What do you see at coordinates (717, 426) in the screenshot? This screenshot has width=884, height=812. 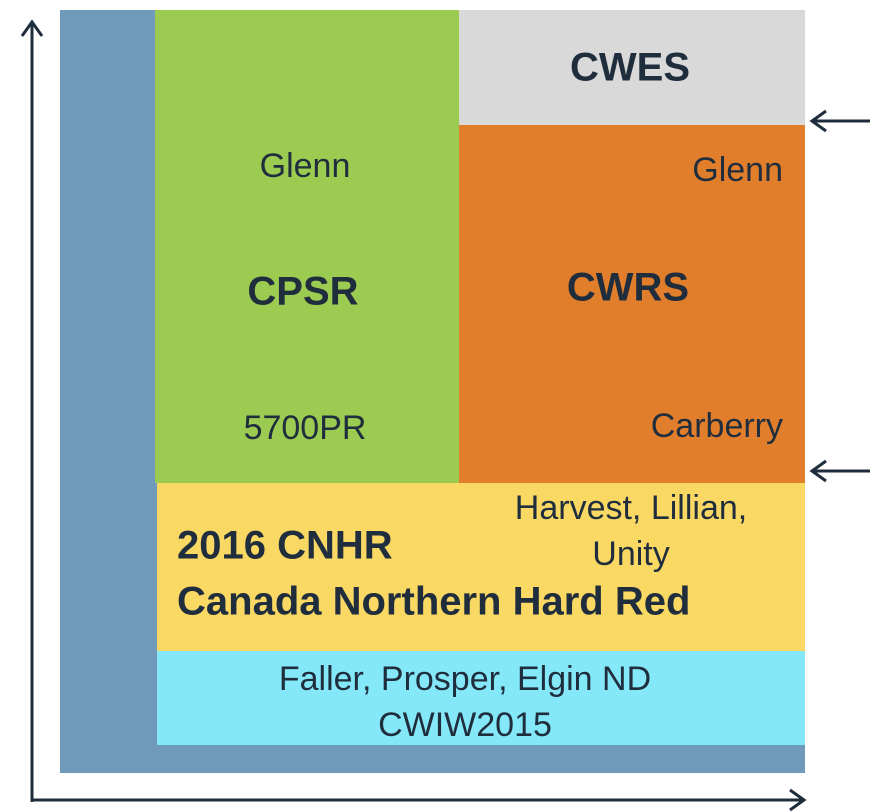 I see `label: Carberry` at bounding box center [717, 426].